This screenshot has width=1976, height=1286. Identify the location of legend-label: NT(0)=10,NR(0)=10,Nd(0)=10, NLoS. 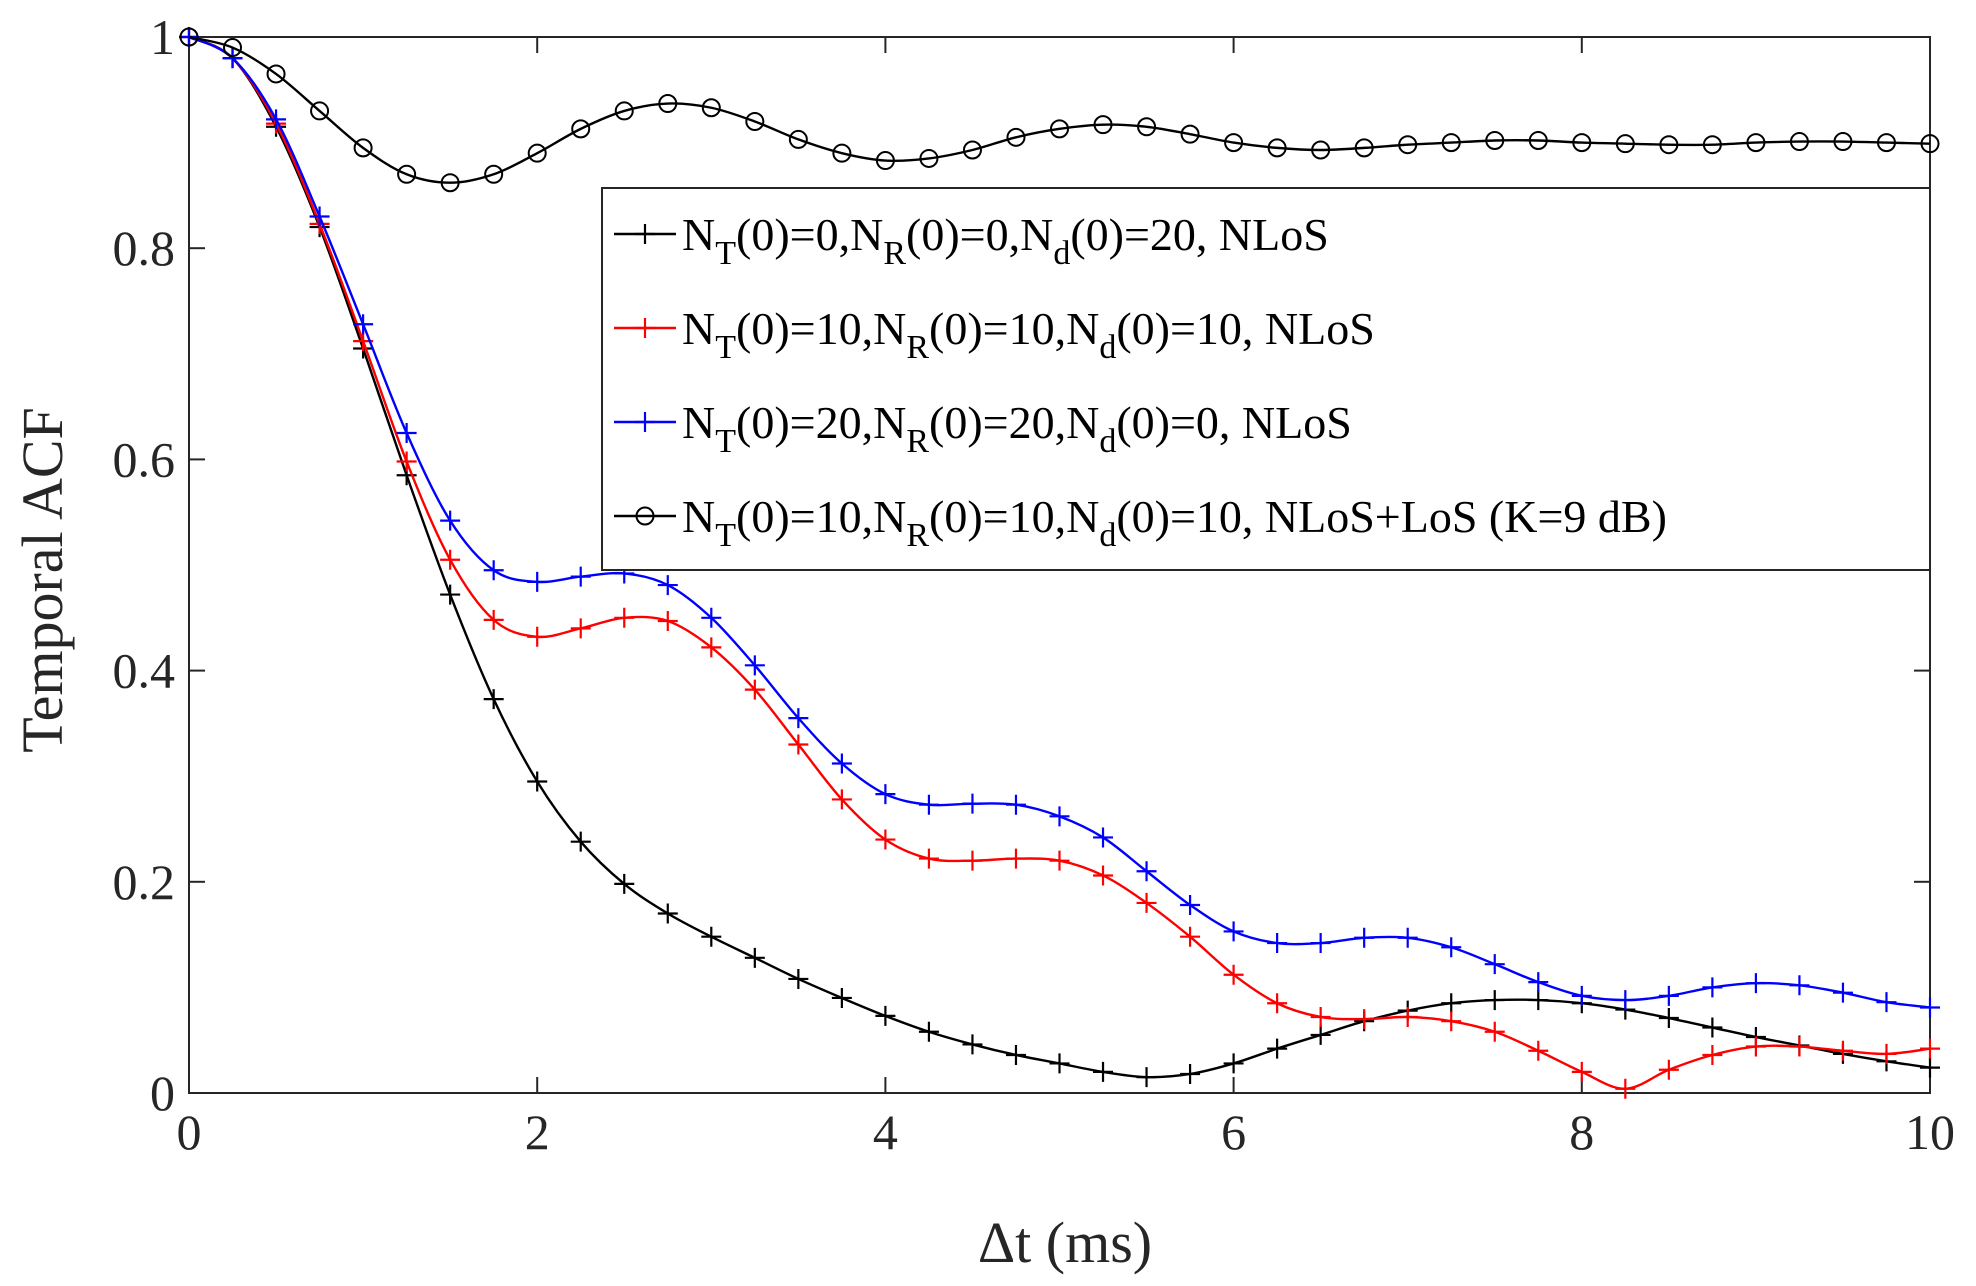
(1028, 334).